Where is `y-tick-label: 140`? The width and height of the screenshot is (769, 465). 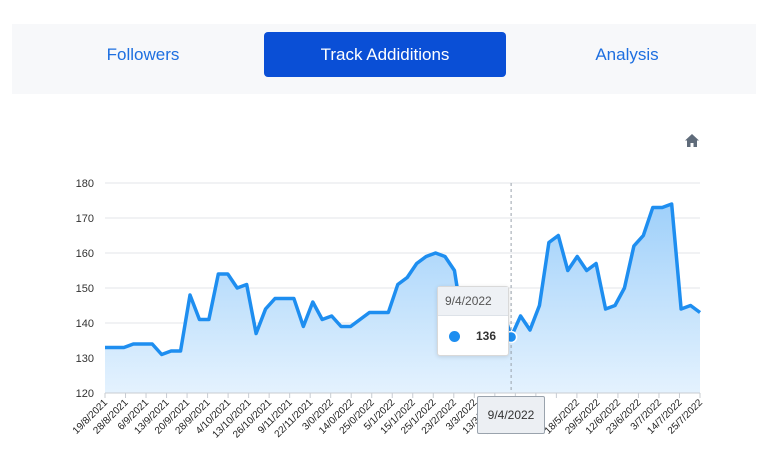 y-tick-label: 140 is located at coordinates (85, 324).